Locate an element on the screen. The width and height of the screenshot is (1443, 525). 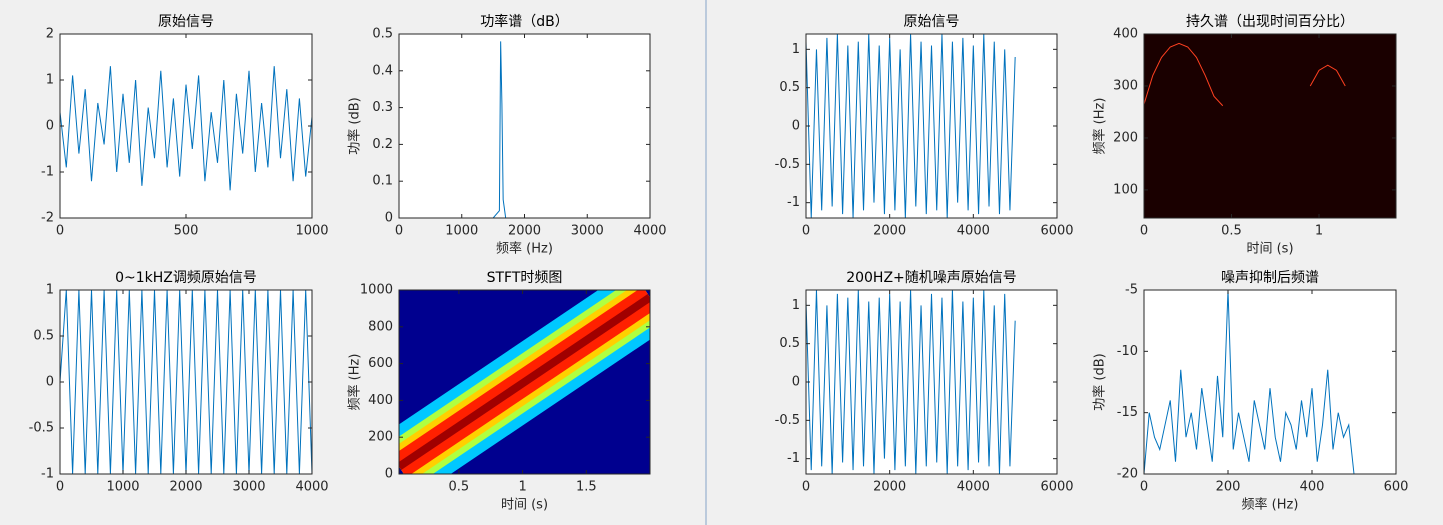
x-axis-label: 频率 (Hz) is located at coordinates (524, 249).